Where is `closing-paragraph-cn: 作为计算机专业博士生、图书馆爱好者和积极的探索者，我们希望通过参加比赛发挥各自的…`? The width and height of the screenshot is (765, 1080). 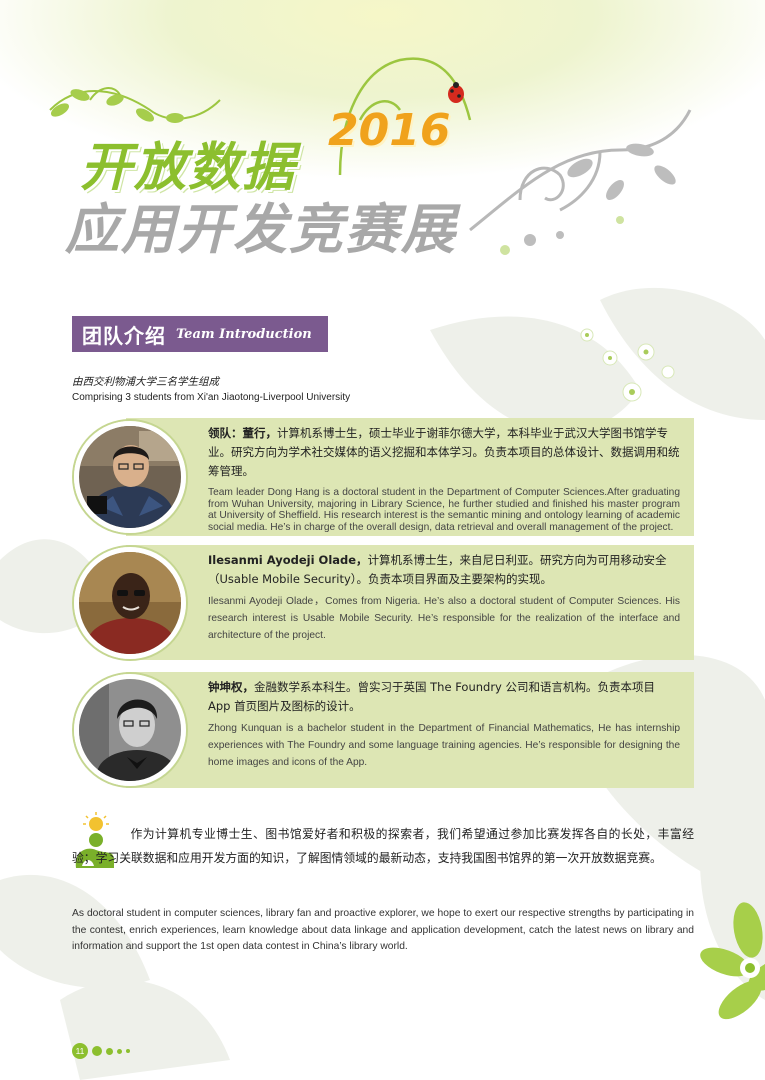
closing-paragraph-cn: 作为计算机专业博士生、图书馆爱好者和积极的探索者，我们希望通过参加比赛发挥各自的… is located at coordinates (383, 846).